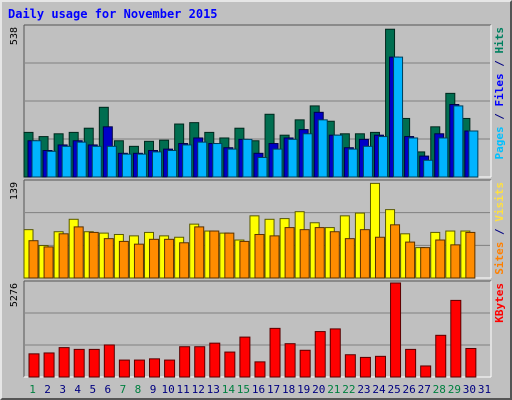  I want to click on series-label-part: Files, so click(499, 89).